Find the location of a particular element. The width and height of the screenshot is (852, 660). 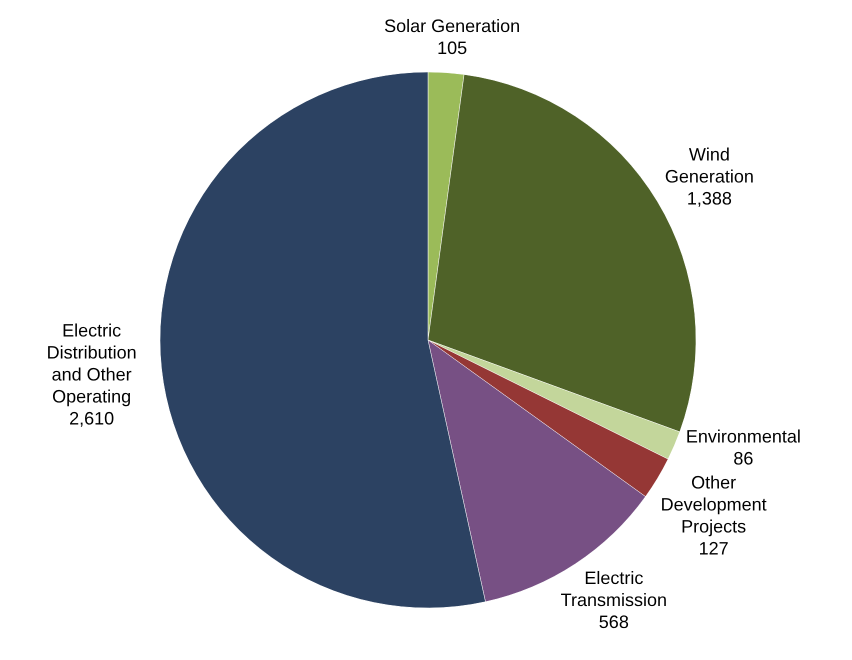

data-label: 1,388 is located at coordinates (709, 198).